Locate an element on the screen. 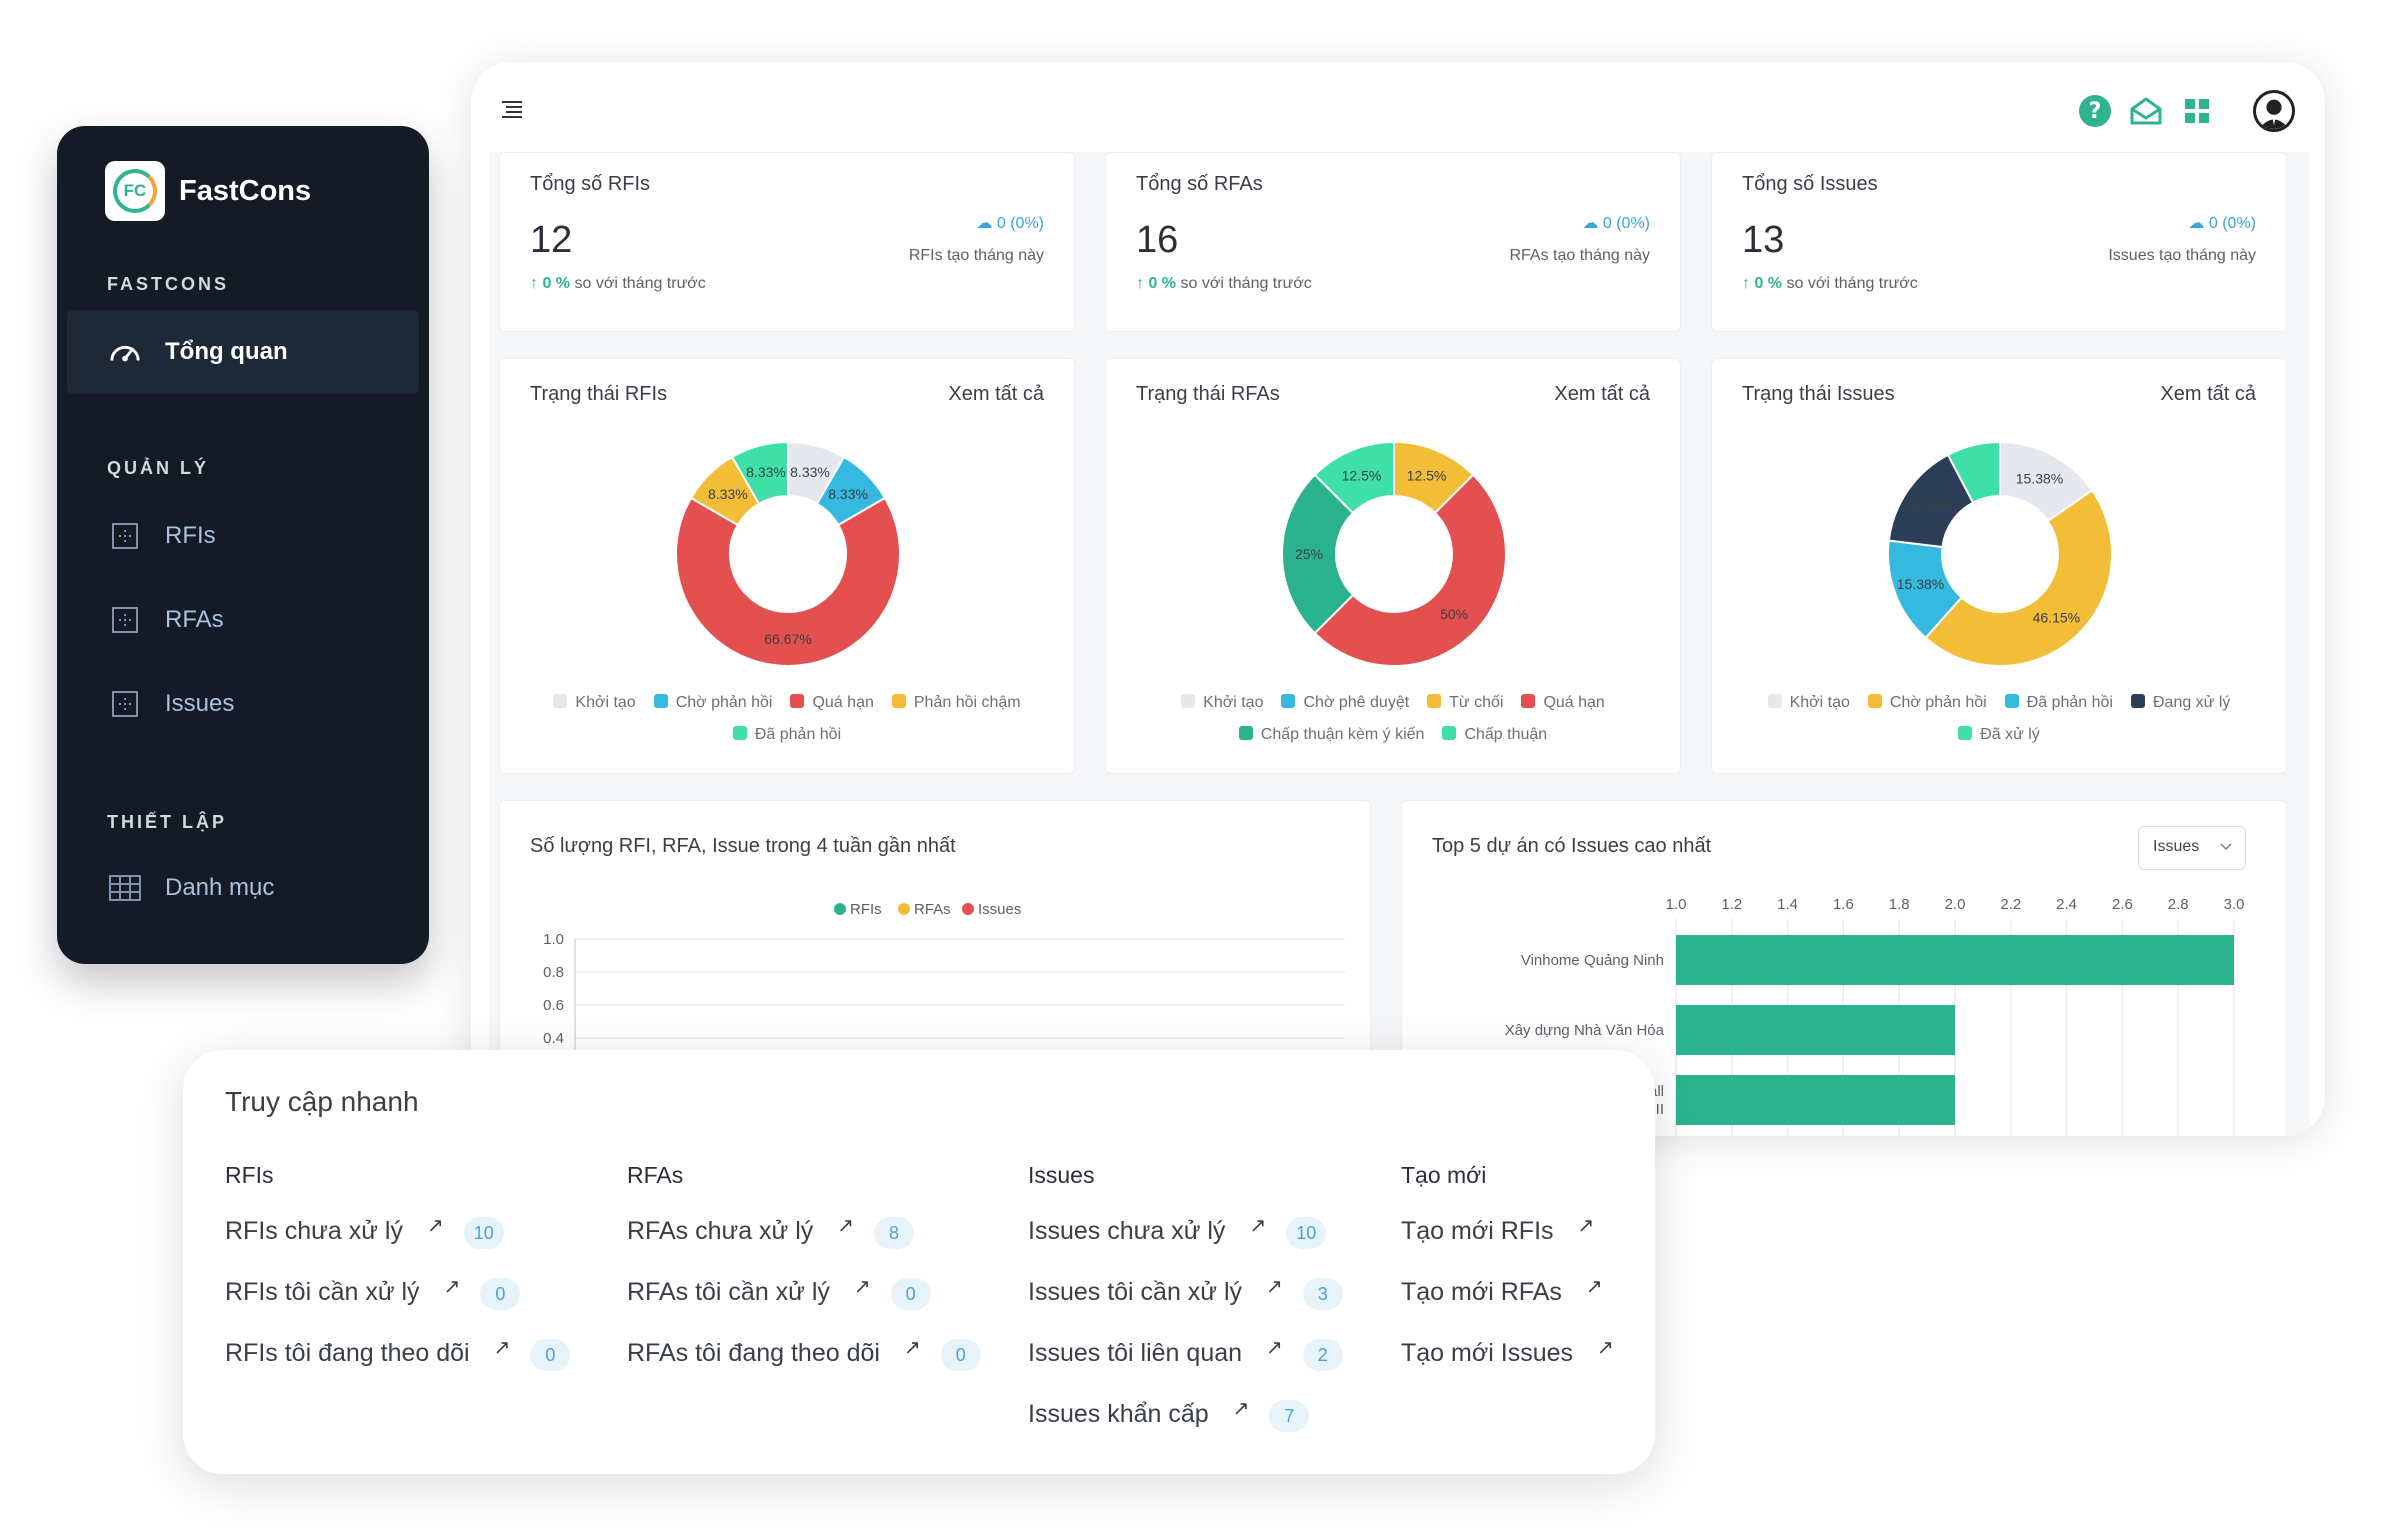 The height and width of the screenshot is (1540, 2390). user-avatar-icon is located at coordinates (2274, 111).